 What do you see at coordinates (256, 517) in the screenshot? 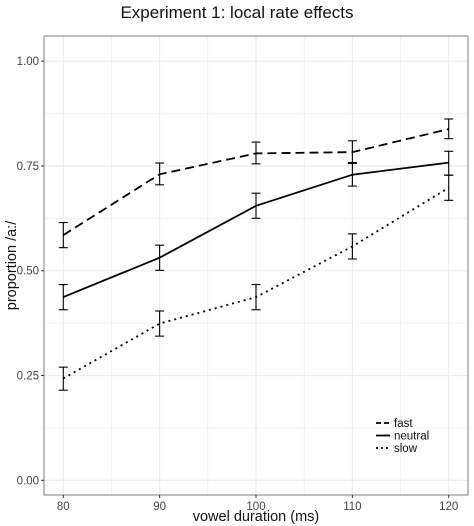
I see `x-axis-title: vowel duration (ms)` at bounding box center [256, 517].